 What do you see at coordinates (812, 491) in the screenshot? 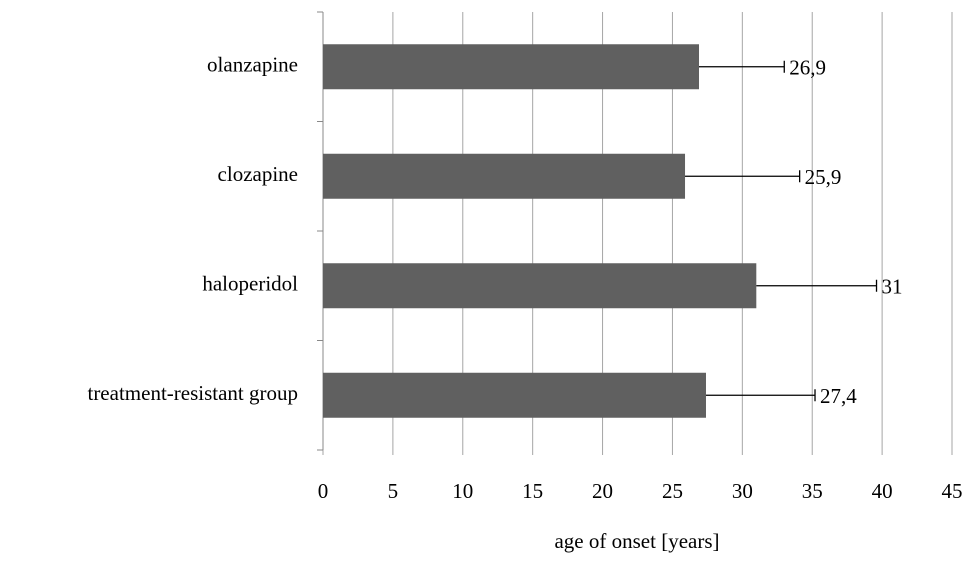
I see `x-tick-label: 35` at bounding box center [812, 491].